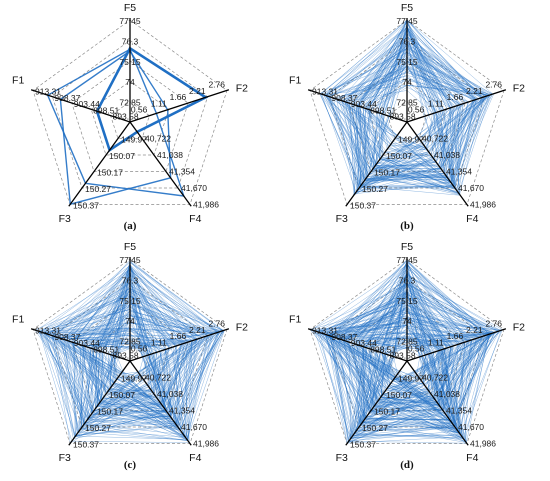 The width and height of the screenshot is (550, 481). I want to click on tick-label: 150.37, so click(86, 206).